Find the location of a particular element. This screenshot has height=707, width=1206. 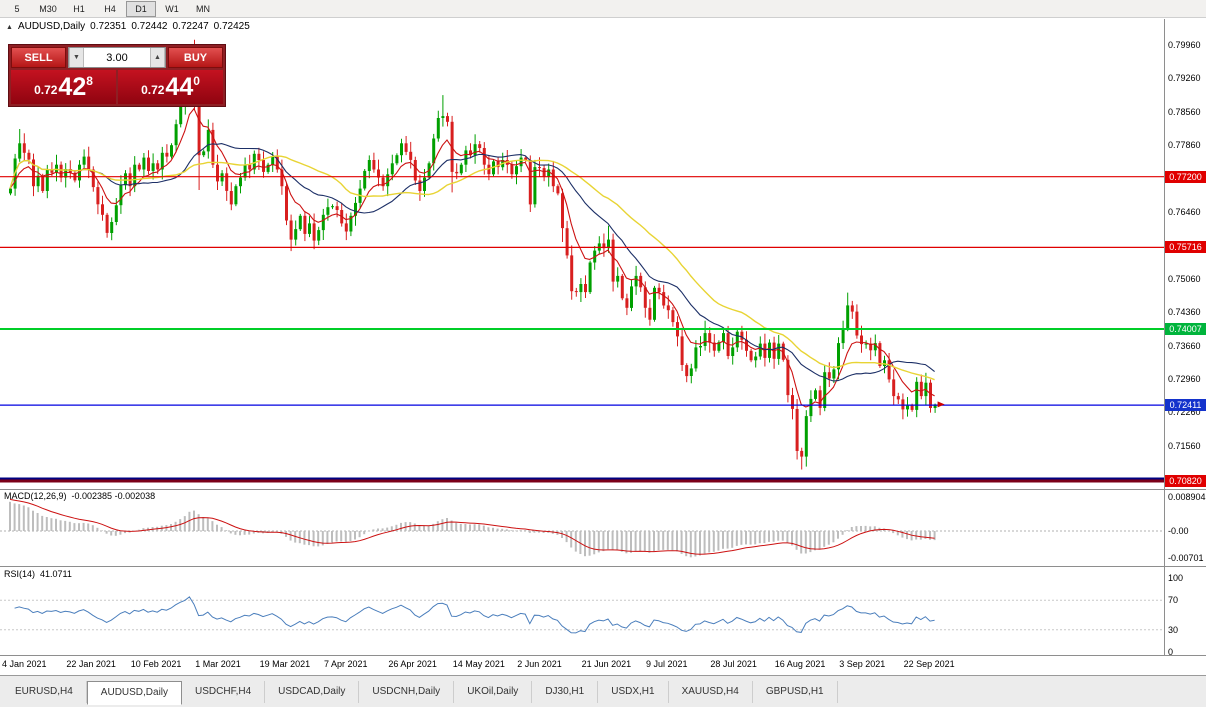

sell-price-display: 0.72 42 8 is located at coordinates (63, 87).